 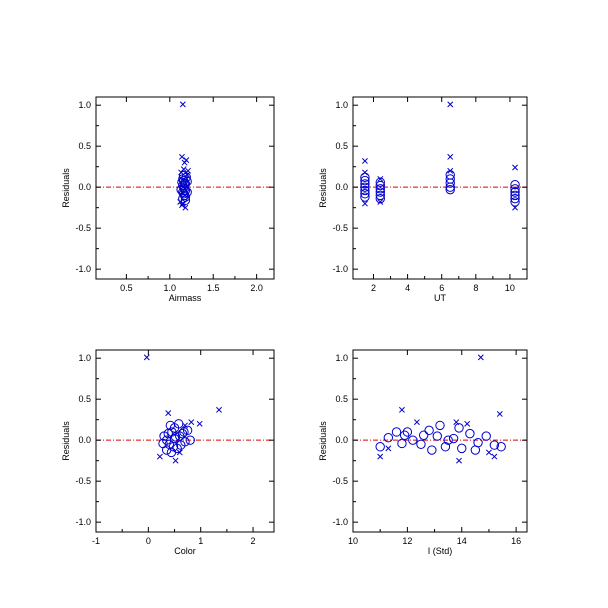 I want to click on x-tick-label: 2.0, so click(x=256, y=288).